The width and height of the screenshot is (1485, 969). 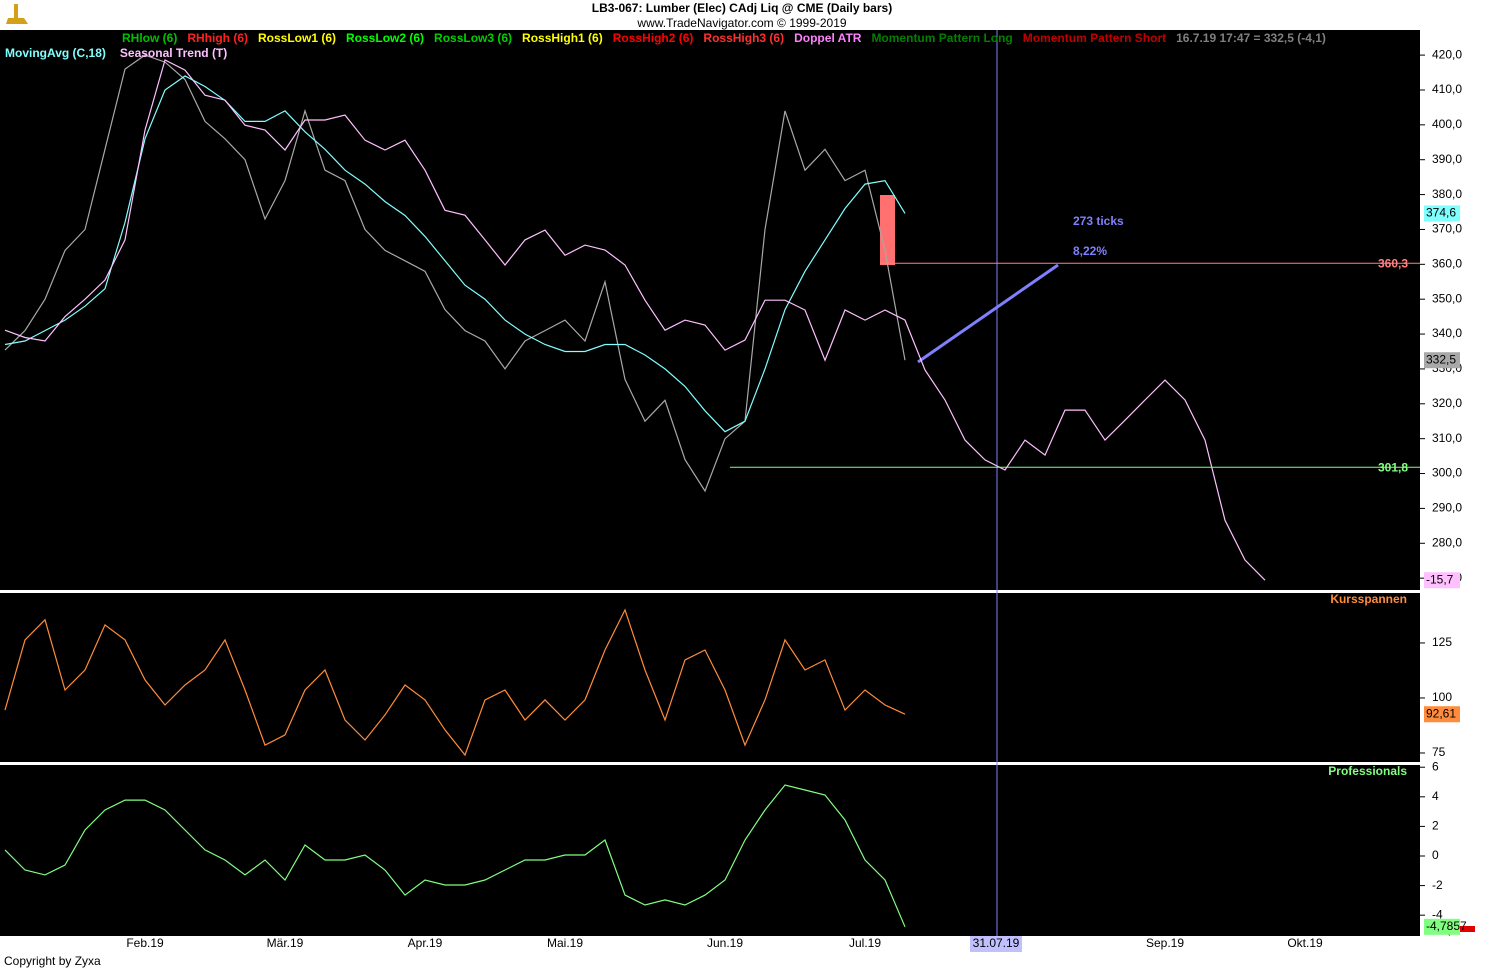 What do you see at coordinates (1165, 943) in the screenshot?
I see `x-tick-label: Sep.19` at bounding box center [1165, 943].